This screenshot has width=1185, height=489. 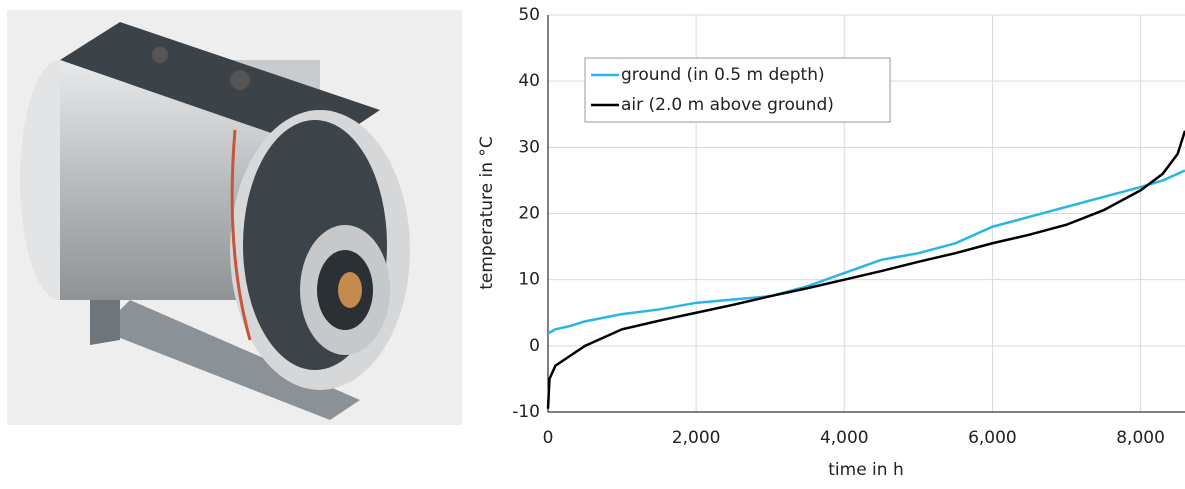 What do you see at coordinates (844, 438) in the screenshot?
I see `x-tick-label: 4,000` at bounding box center [844, 438].